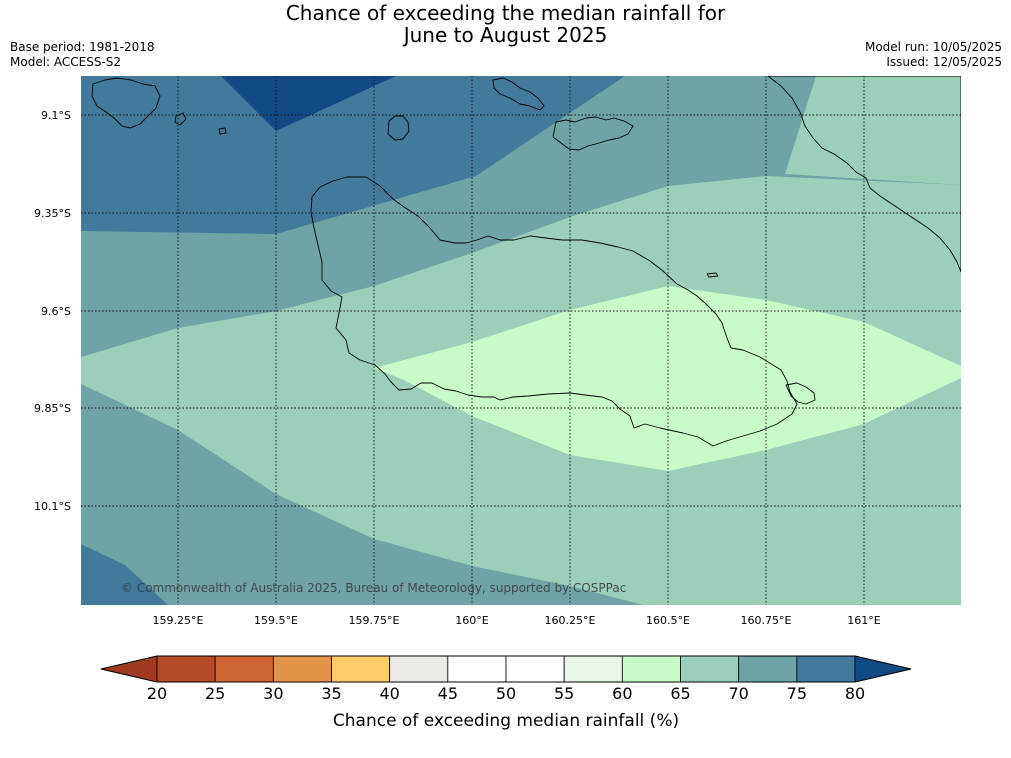 Image resolution: width=1011 pixels, height=758 pixels. Describe the element at coordinates (855, 693) in the screenshot. I see `colorbar-tick-label: 80` at that location.